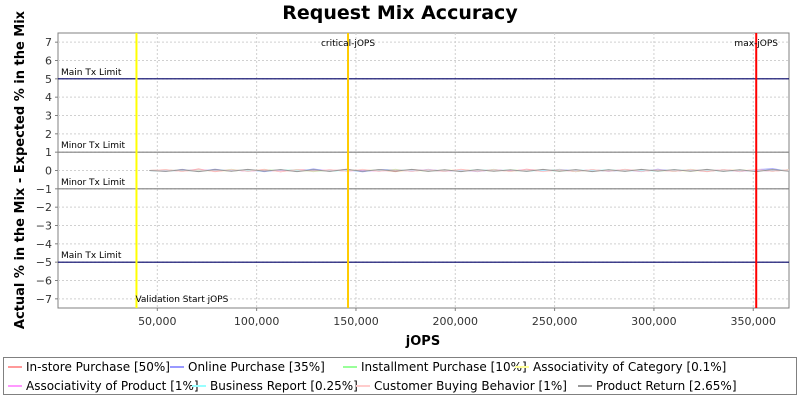 The height and width of the screenshot is (400, 800). Describe the element at coordinates (44, 226) in the screenshot. I see `y-tick-label: −3` at that location.